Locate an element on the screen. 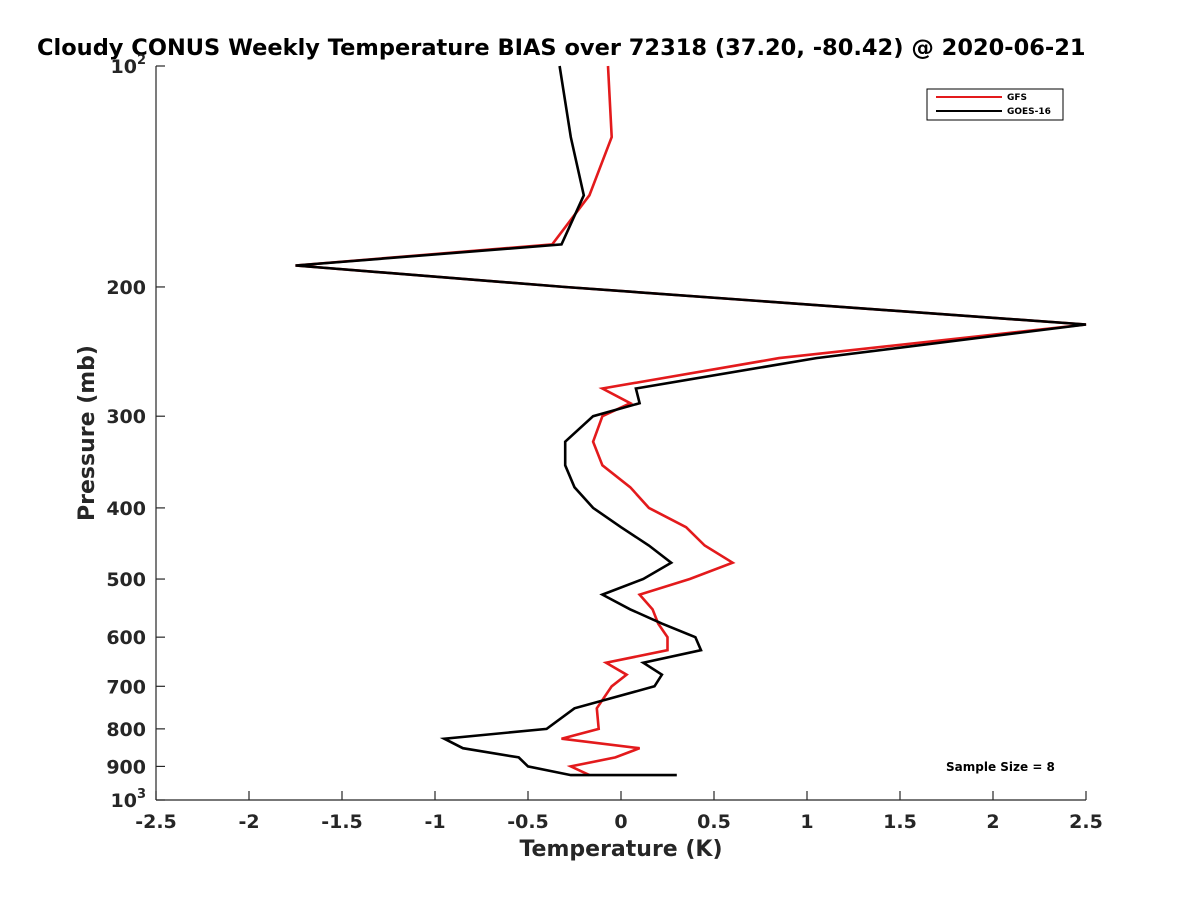 Image resolution: width=1200 pixels, height=900 pixels. x-tick-label: 1.5 is located at coordinates (900, 822).